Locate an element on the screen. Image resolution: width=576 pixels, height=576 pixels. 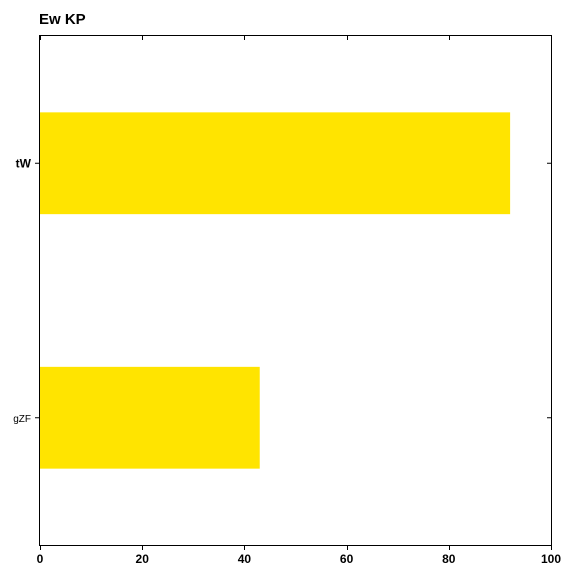
x-tick-label-100: 100 is located at coordinates (551, 559).